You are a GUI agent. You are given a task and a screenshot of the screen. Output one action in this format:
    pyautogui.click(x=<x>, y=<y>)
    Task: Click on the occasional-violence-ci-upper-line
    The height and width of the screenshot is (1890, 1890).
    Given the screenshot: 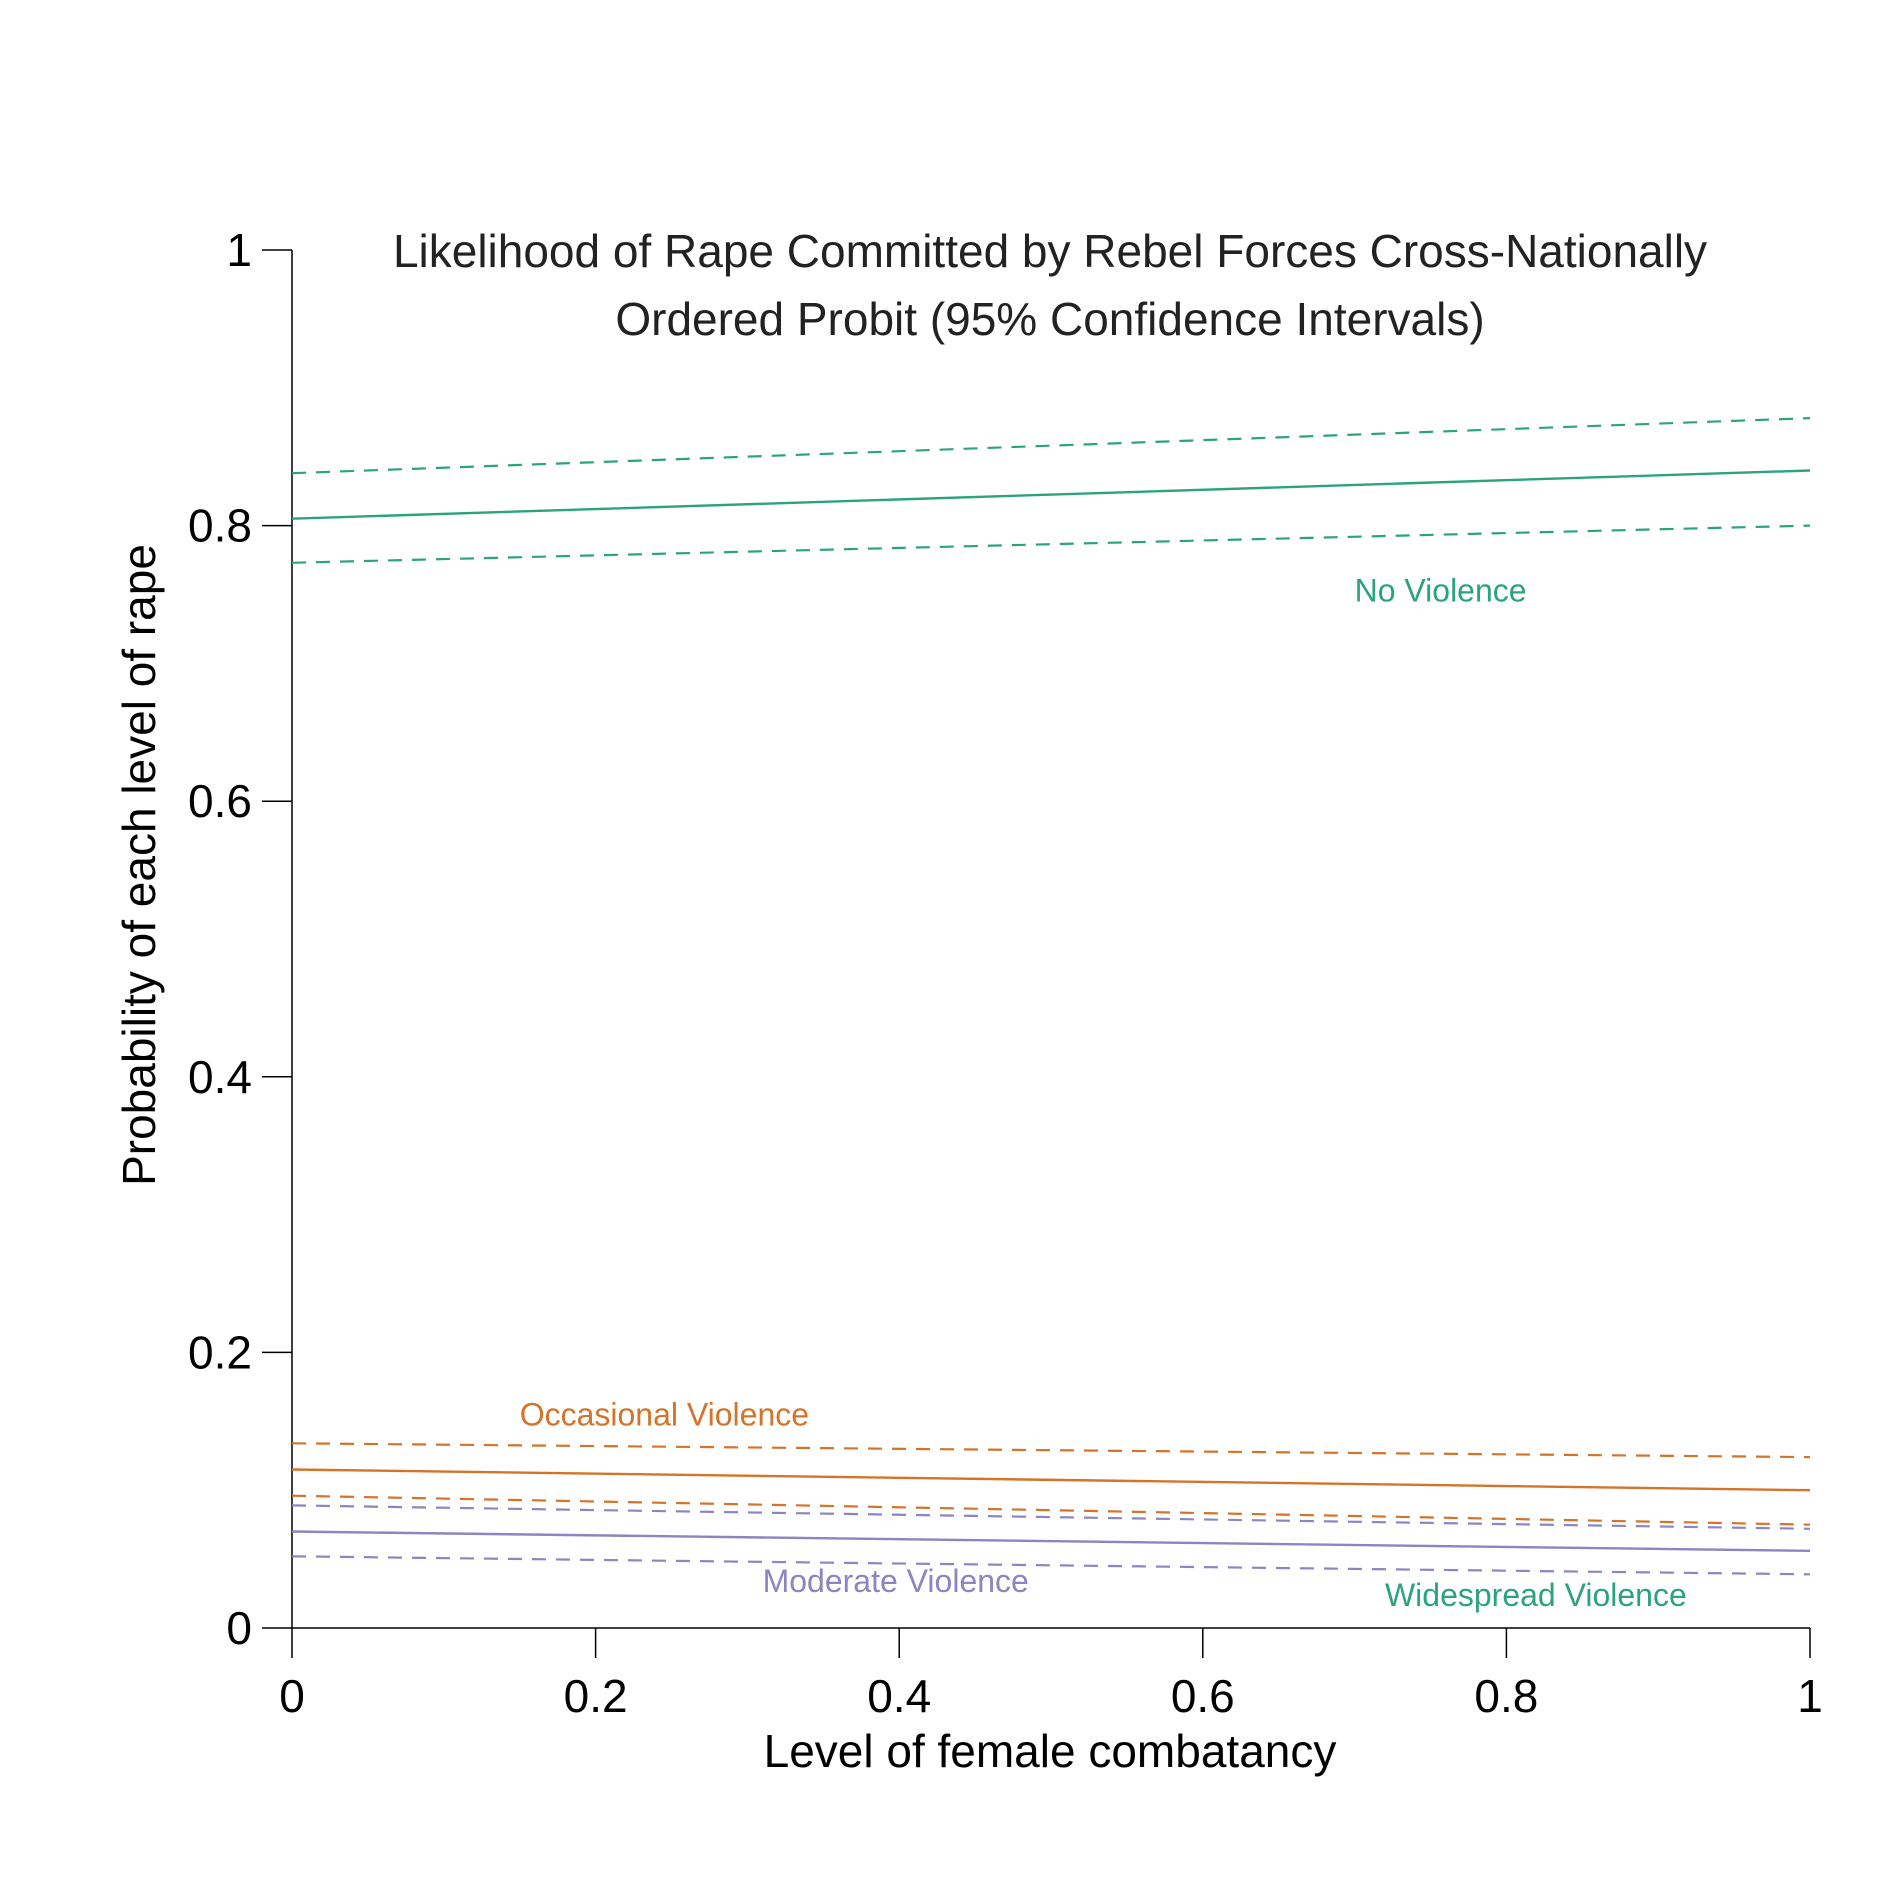 What is the action you would take?
    pyautogui.click(x=1051, y=1450)
    